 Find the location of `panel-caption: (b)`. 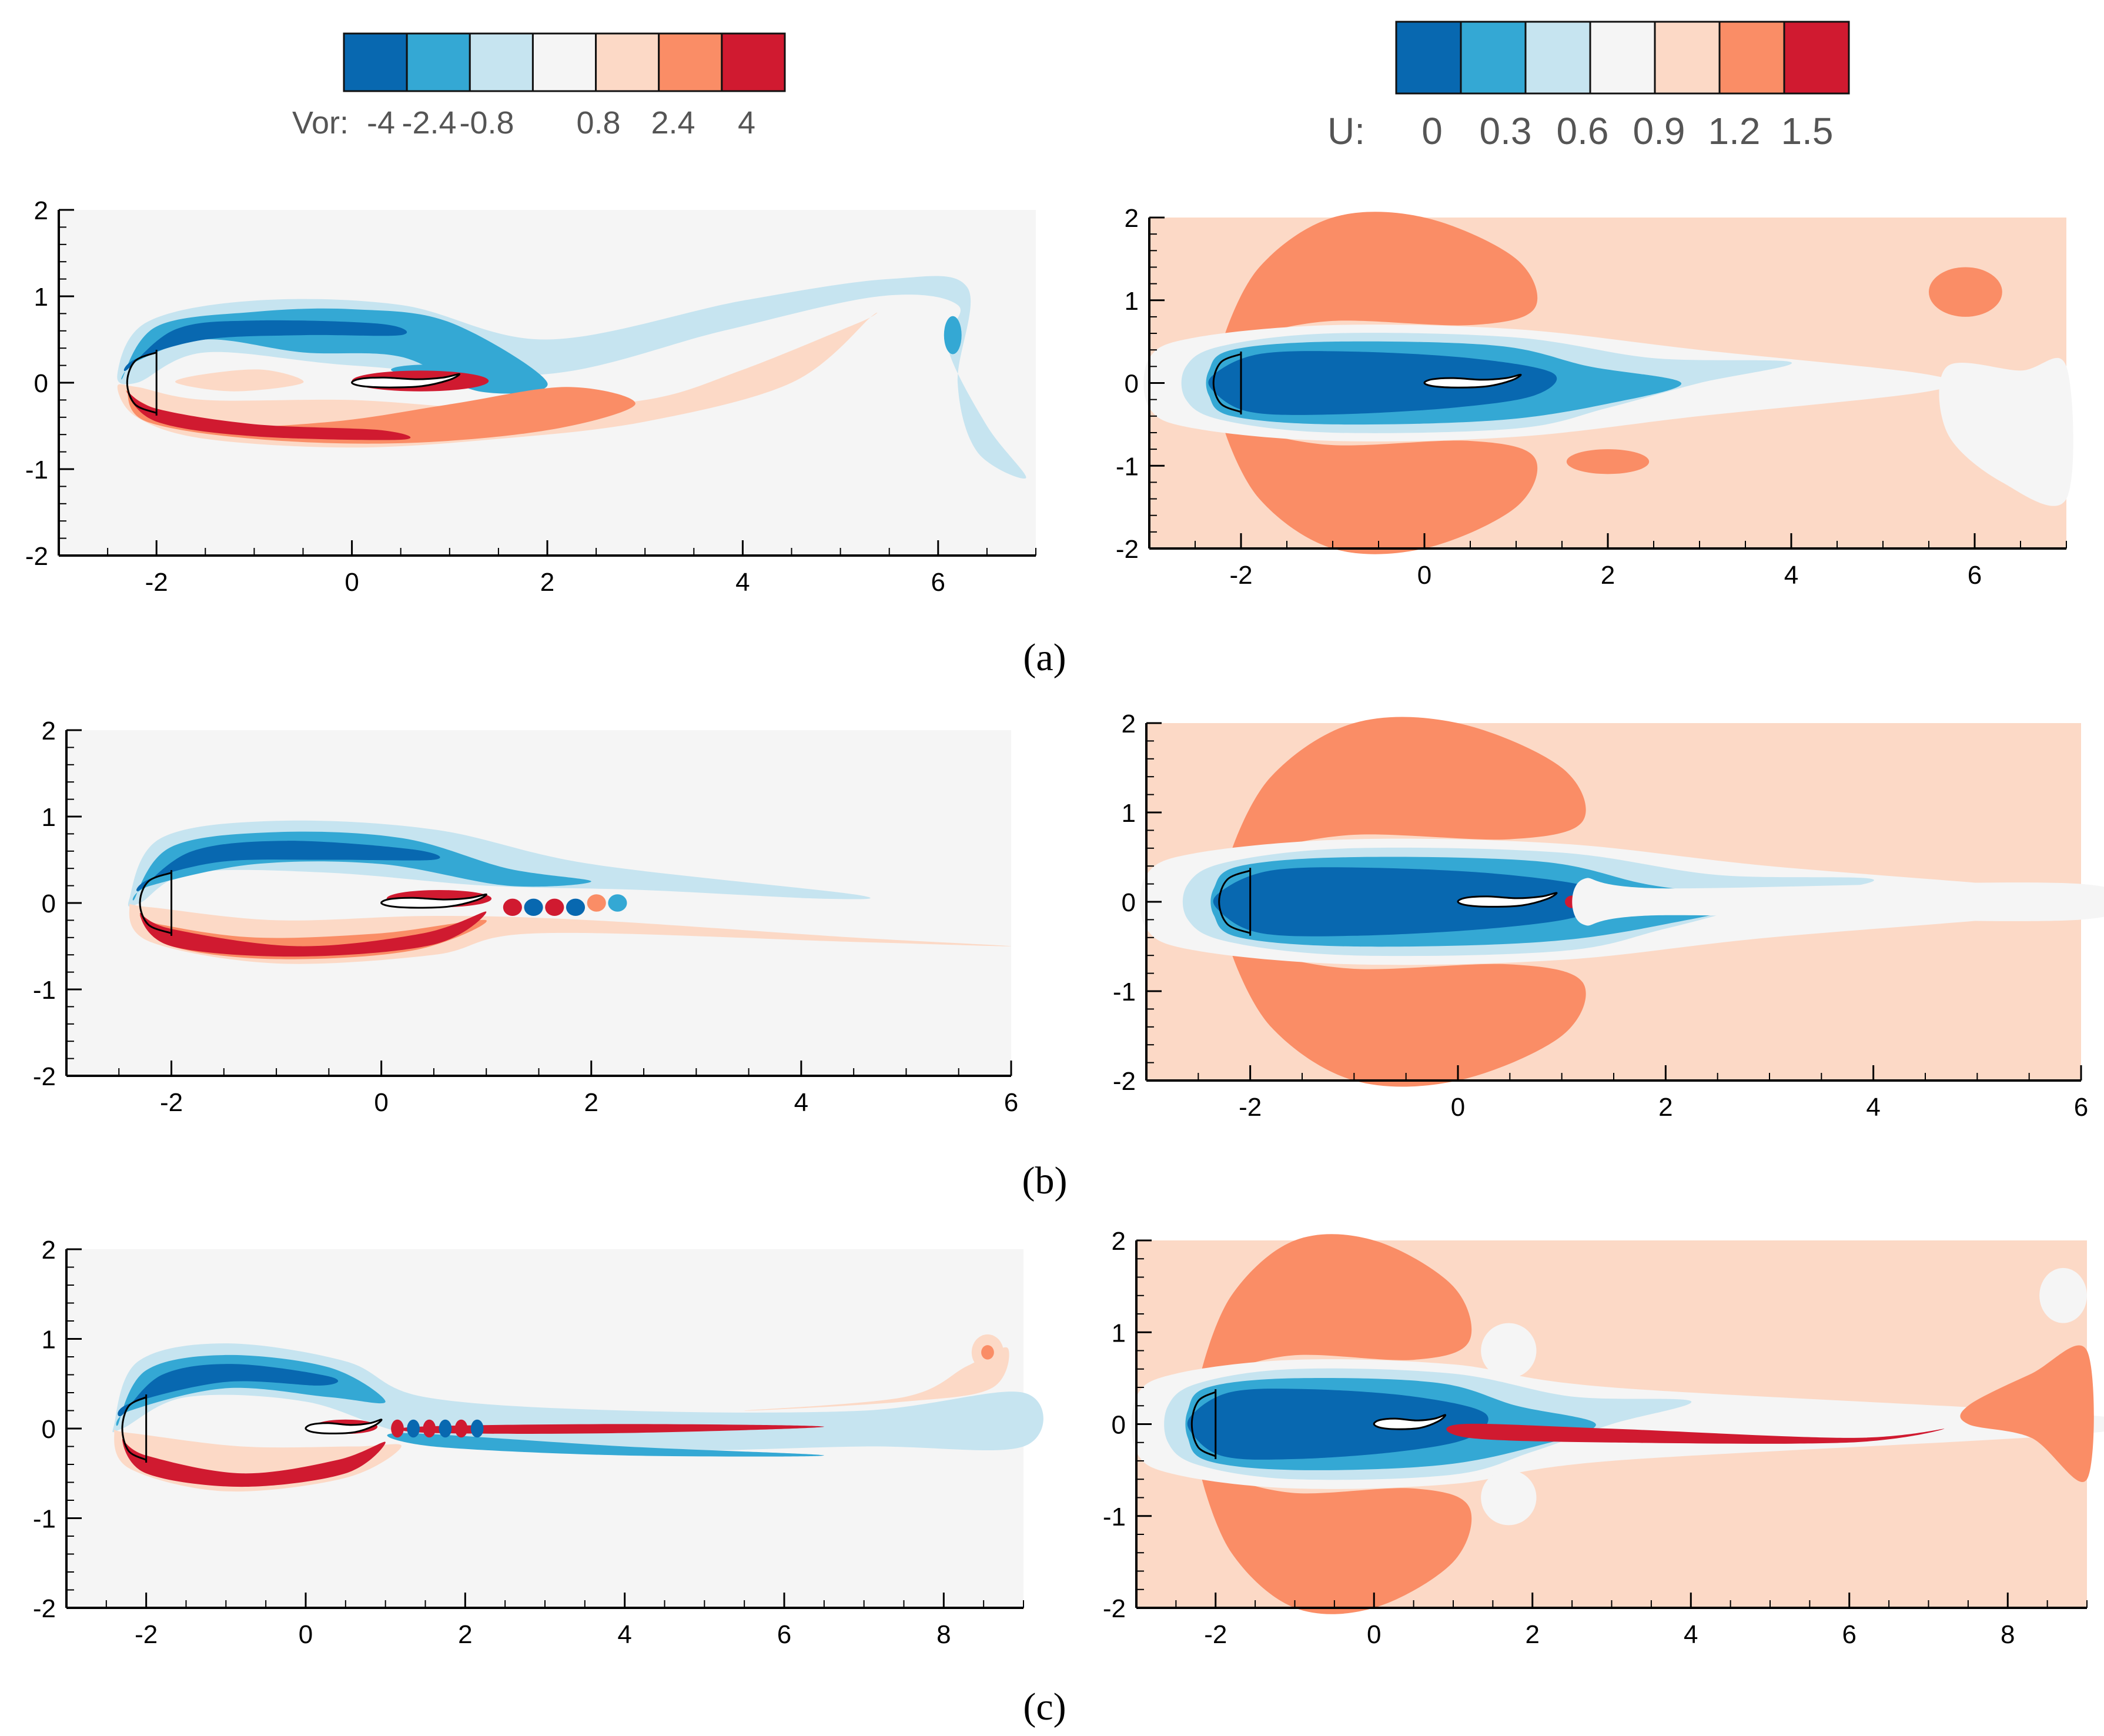

panel-caption: (b) is located at coordinates (1045, 1180).